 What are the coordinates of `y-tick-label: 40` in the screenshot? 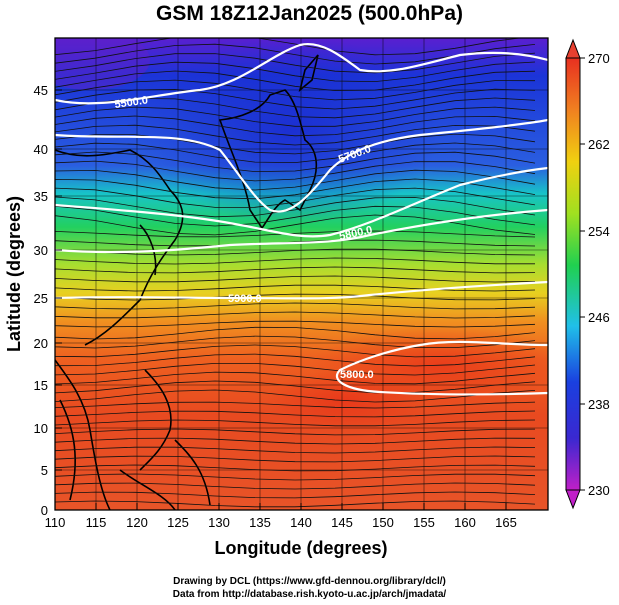 It's located at (41, 149).